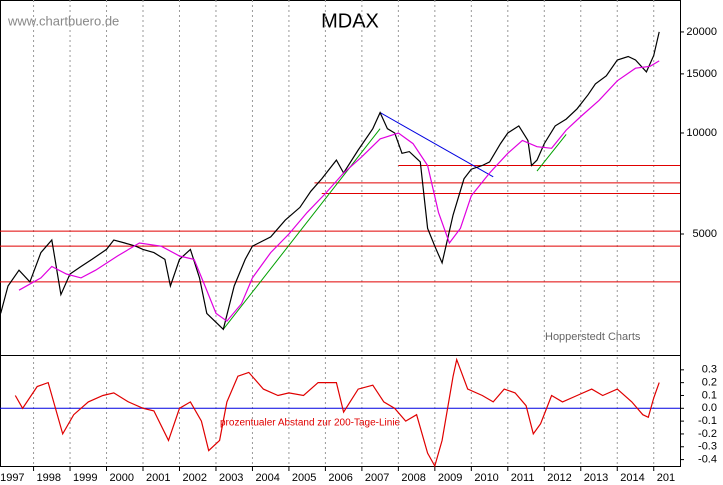 Image resolution: width=723 pixels, height=485 pixels. I want to click on y-tick-label: -0.1, so click(707, 421).